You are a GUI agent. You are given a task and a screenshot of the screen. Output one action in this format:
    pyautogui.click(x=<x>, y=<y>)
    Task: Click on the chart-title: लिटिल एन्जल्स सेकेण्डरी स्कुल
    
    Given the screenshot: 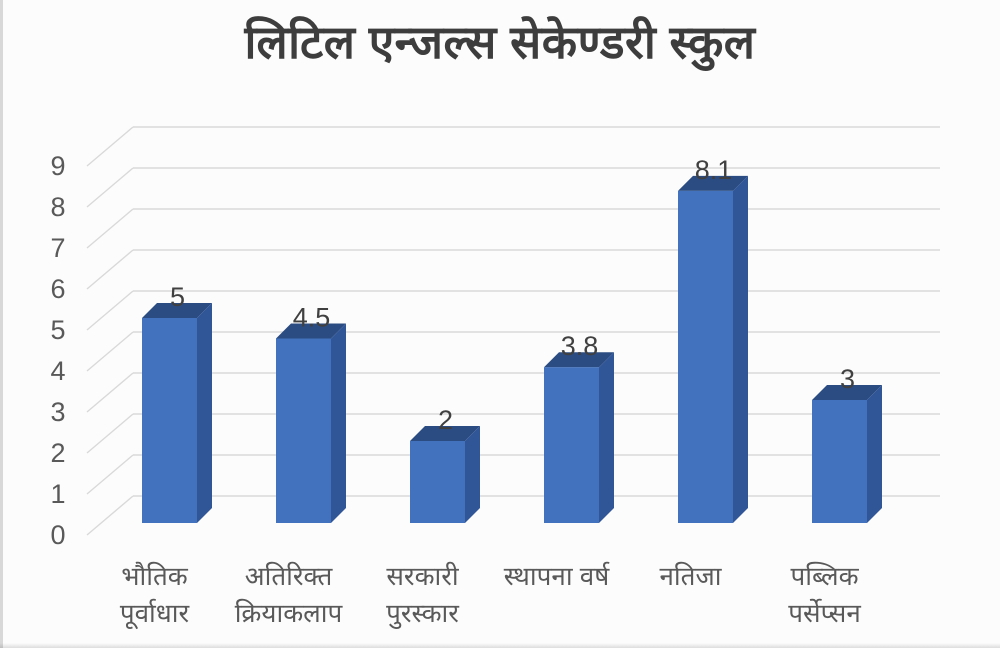 What is the action you would take?
    pyautogui.click(x=500, y=42)
    